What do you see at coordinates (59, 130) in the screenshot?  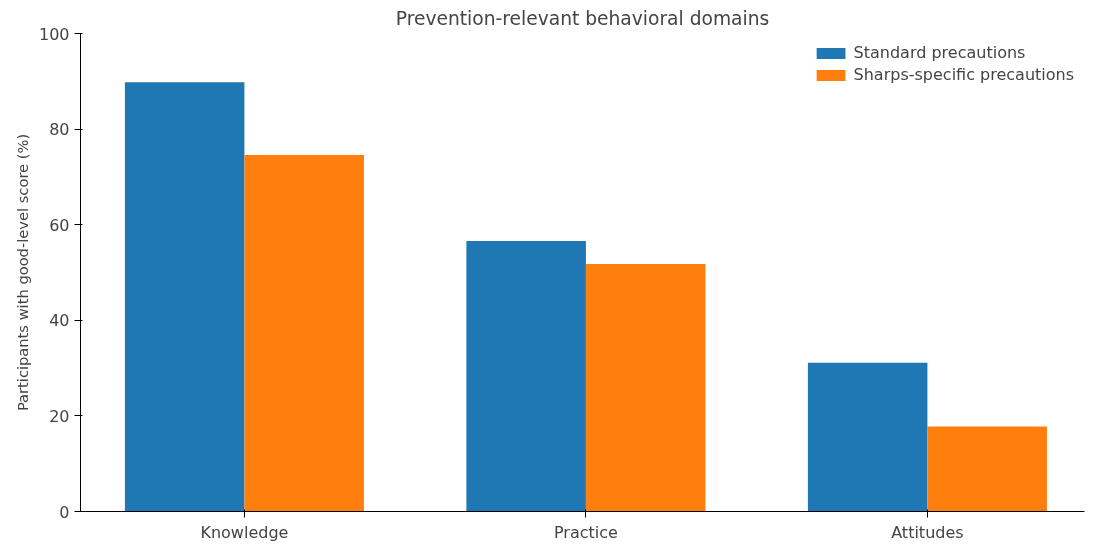 I see `y-tick-label: 80` at bounding box center [59, 130].